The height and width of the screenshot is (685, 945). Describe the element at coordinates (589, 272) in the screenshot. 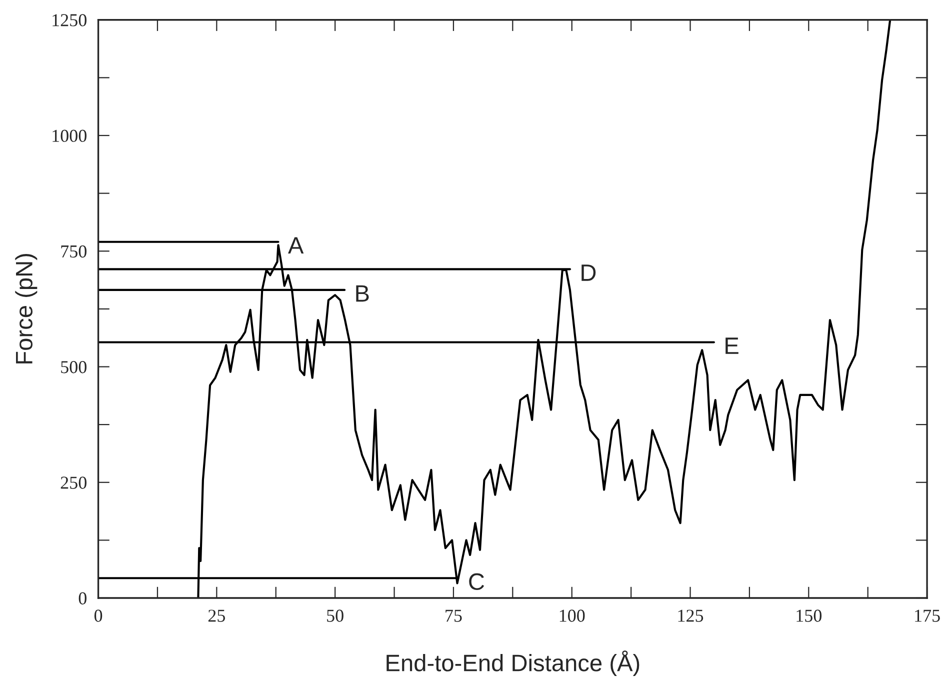

I see `annotation: D` at that location.